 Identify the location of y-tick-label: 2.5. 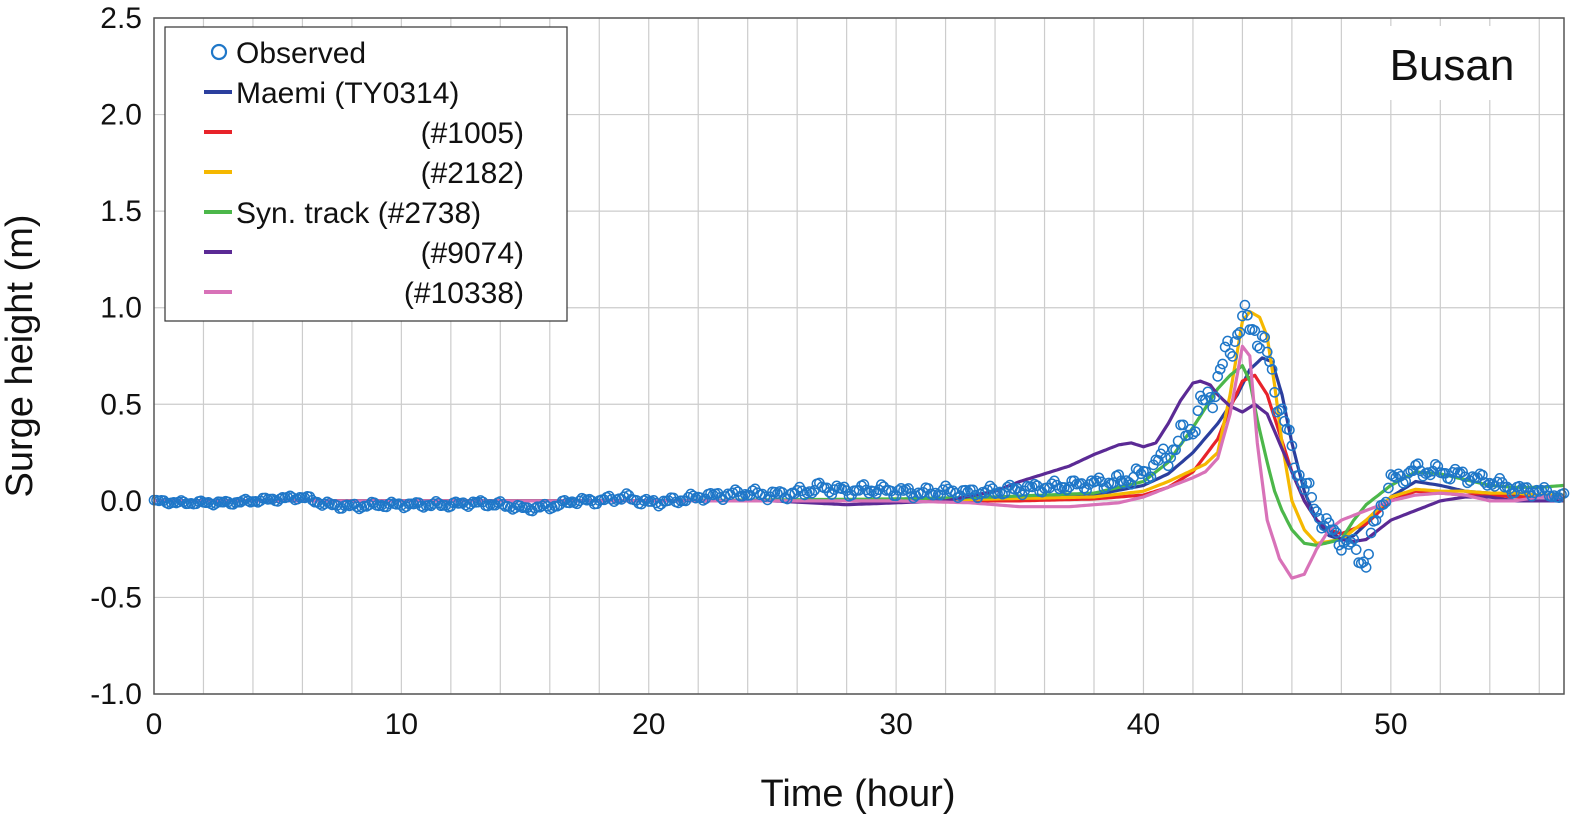
(121, 18).